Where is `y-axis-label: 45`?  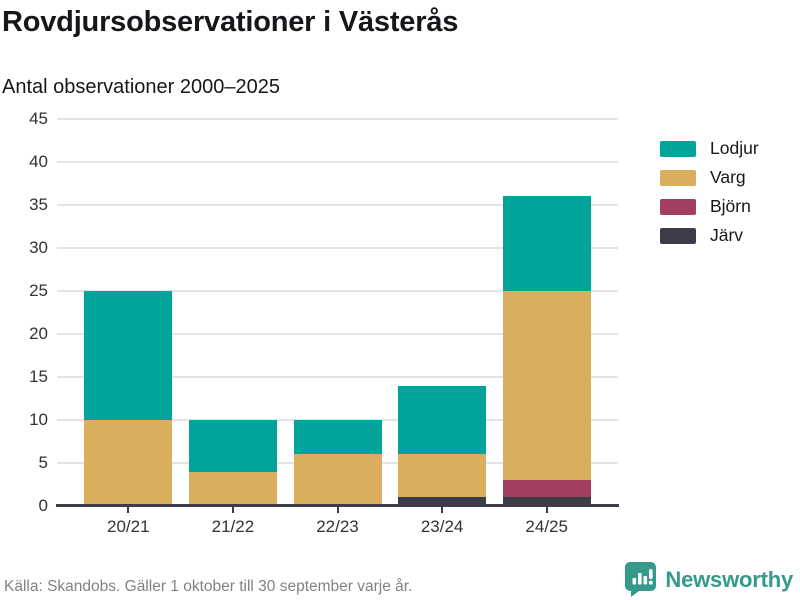
y-axis-label: 45 is located at coordinates (38, 118).